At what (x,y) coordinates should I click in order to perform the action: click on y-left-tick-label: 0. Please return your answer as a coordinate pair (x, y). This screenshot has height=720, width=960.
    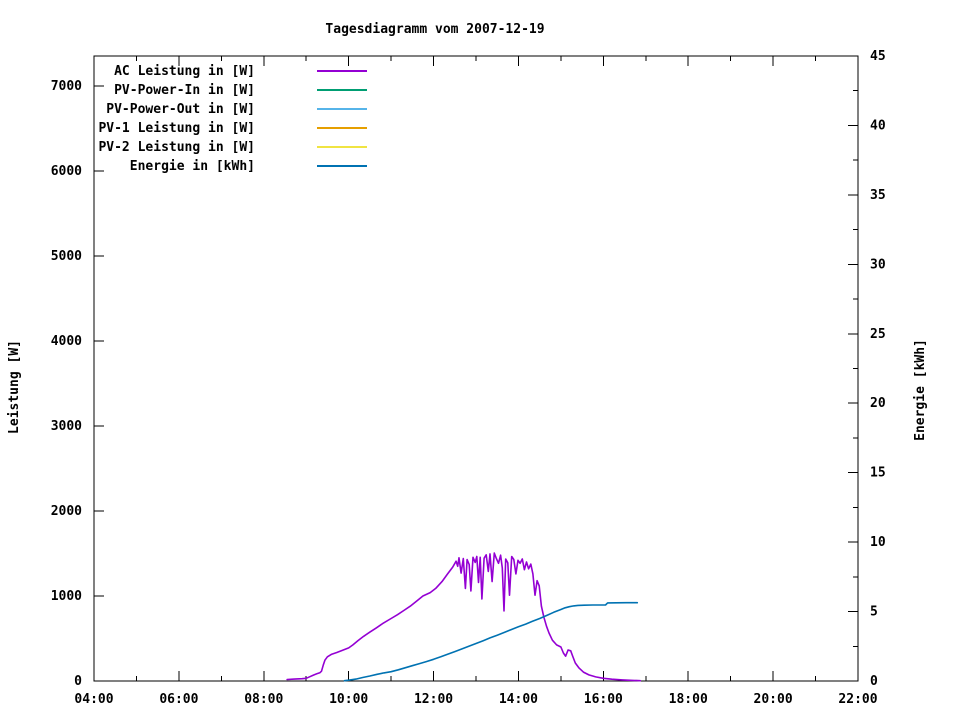
    Looking at the image, I should click on (78, 681).